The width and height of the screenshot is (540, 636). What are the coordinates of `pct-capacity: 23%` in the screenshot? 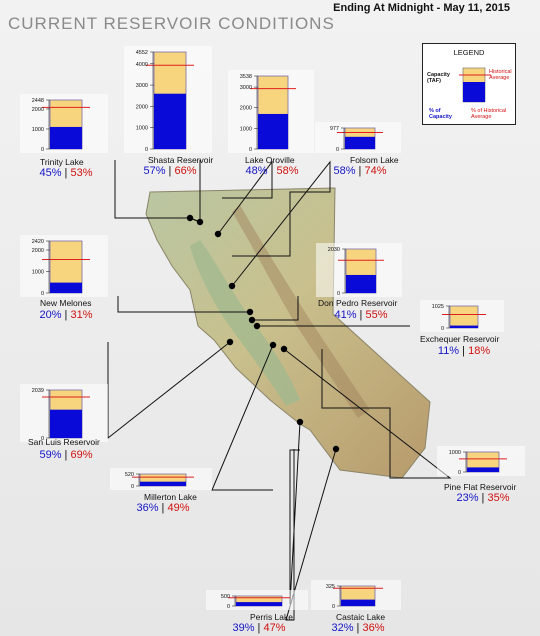 It's located at (467, 498).